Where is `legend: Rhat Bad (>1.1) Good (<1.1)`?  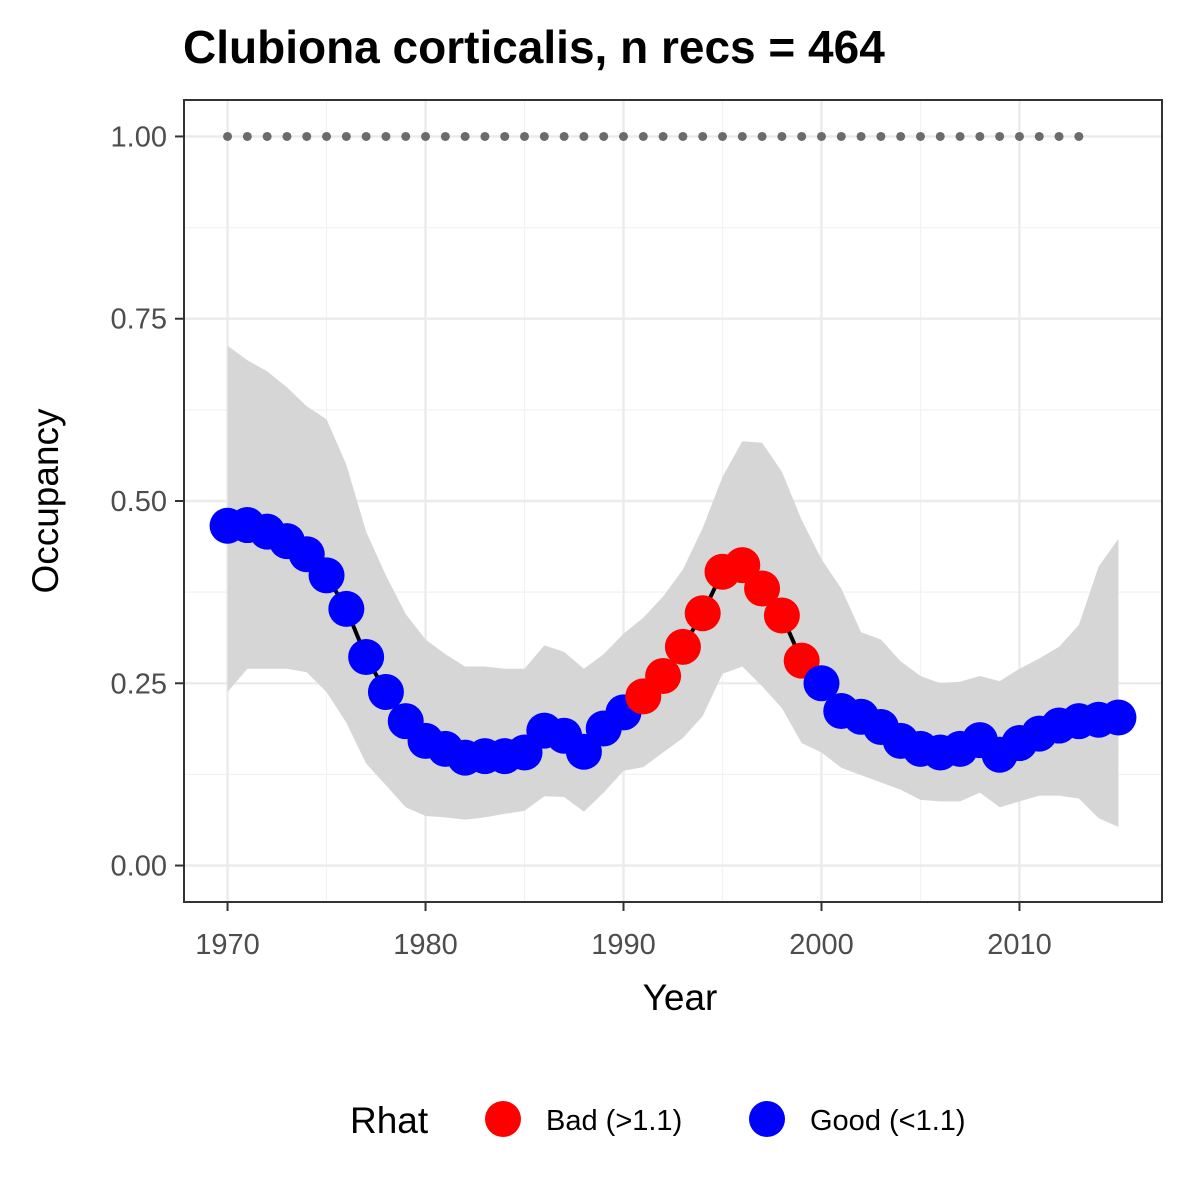 legend: Rhat Bad (>1.1) Good (<1.1) is located at coordinates (658, 1120).